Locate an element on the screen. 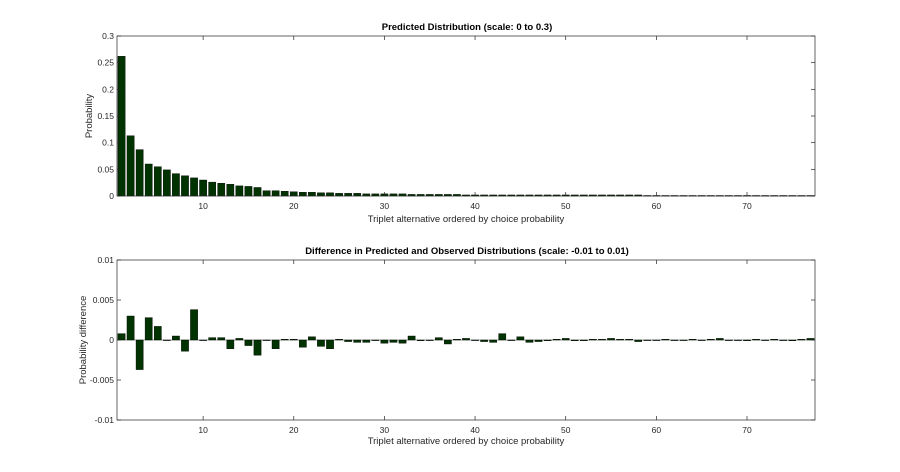  y-tick-label: 0.01 is located at coordinates (105, 260).